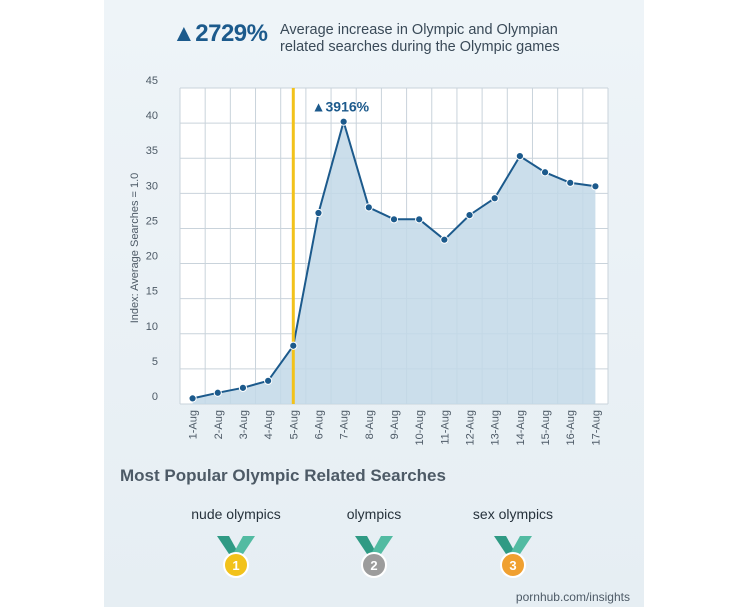  What do you see at coordinates (155, 362) in the screenshot?
I see `y-tick-label: 5` at bounding box center [155, 362].